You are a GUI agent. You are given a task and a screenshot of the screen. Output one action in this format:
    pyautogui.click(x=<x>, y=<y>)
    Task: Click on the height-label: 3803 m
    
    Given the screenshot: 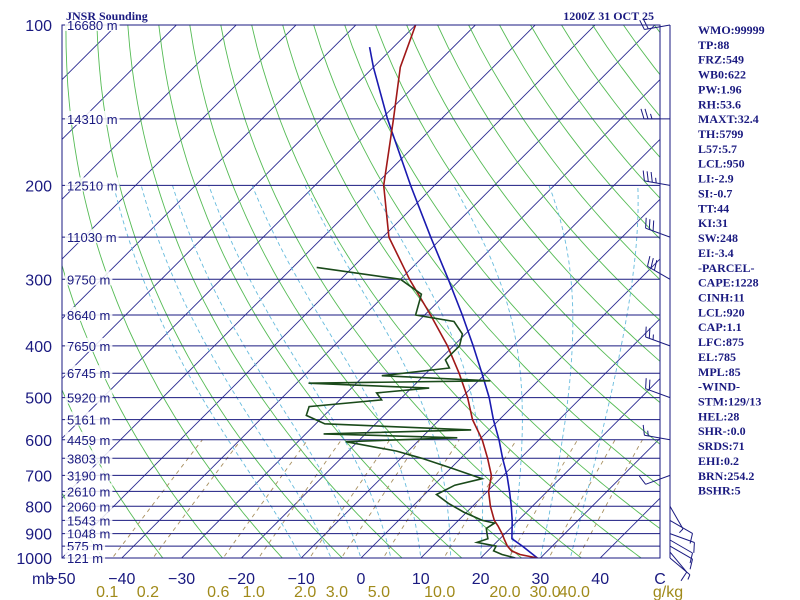 What is the action you would take?
    pyautogui.click(x=88, y=458)
    